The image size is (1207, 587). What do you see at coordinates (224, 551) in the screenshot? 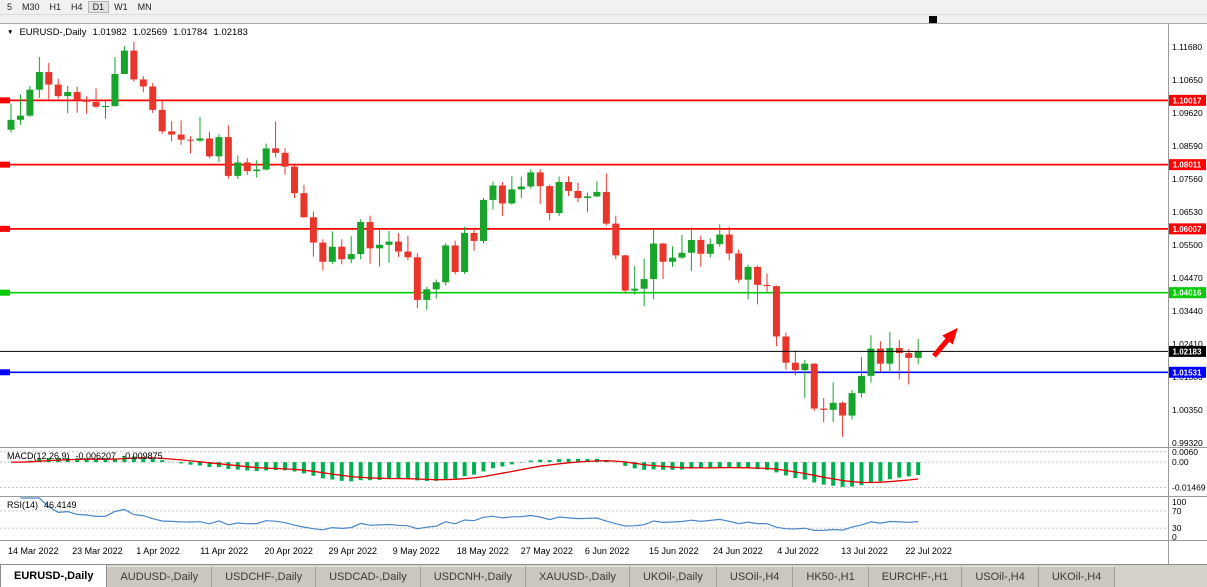
I see `svg-text: 11 Apr 2022` at bounding box center [224, 551].